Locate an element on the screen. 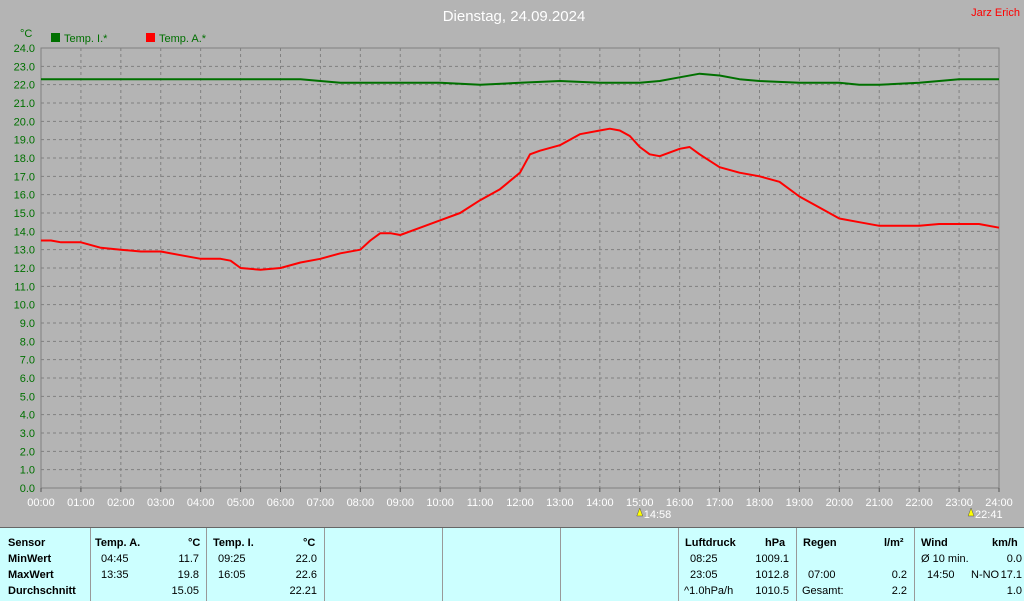 The width and height of the screenshot is (1024, 601). y-tick-label: 24.0 is located at coordinates (24, 49).